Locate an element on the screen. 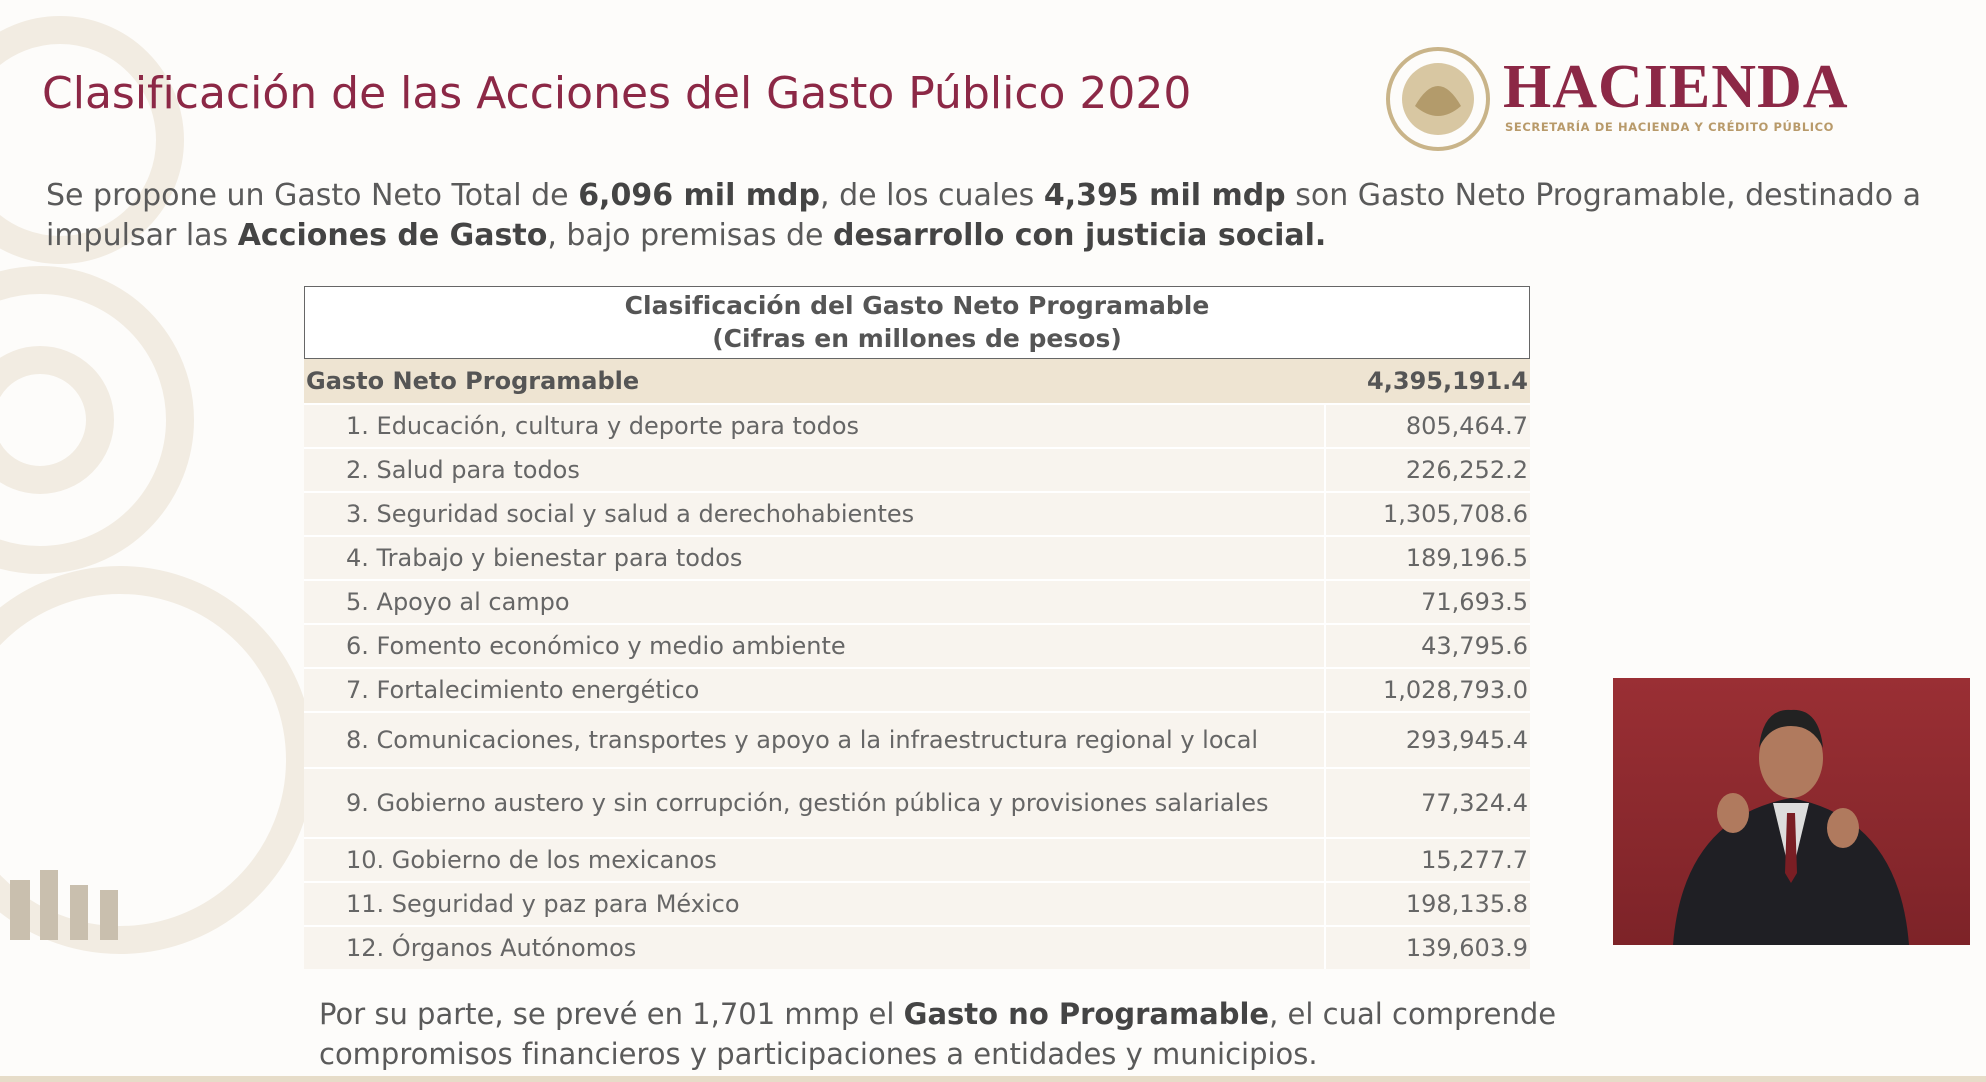 Image resolution: width=1986 pixels, height=1082 pixels. row-label: 4. Trabajo y bienestar para todos is located at coordinates (544, 558).